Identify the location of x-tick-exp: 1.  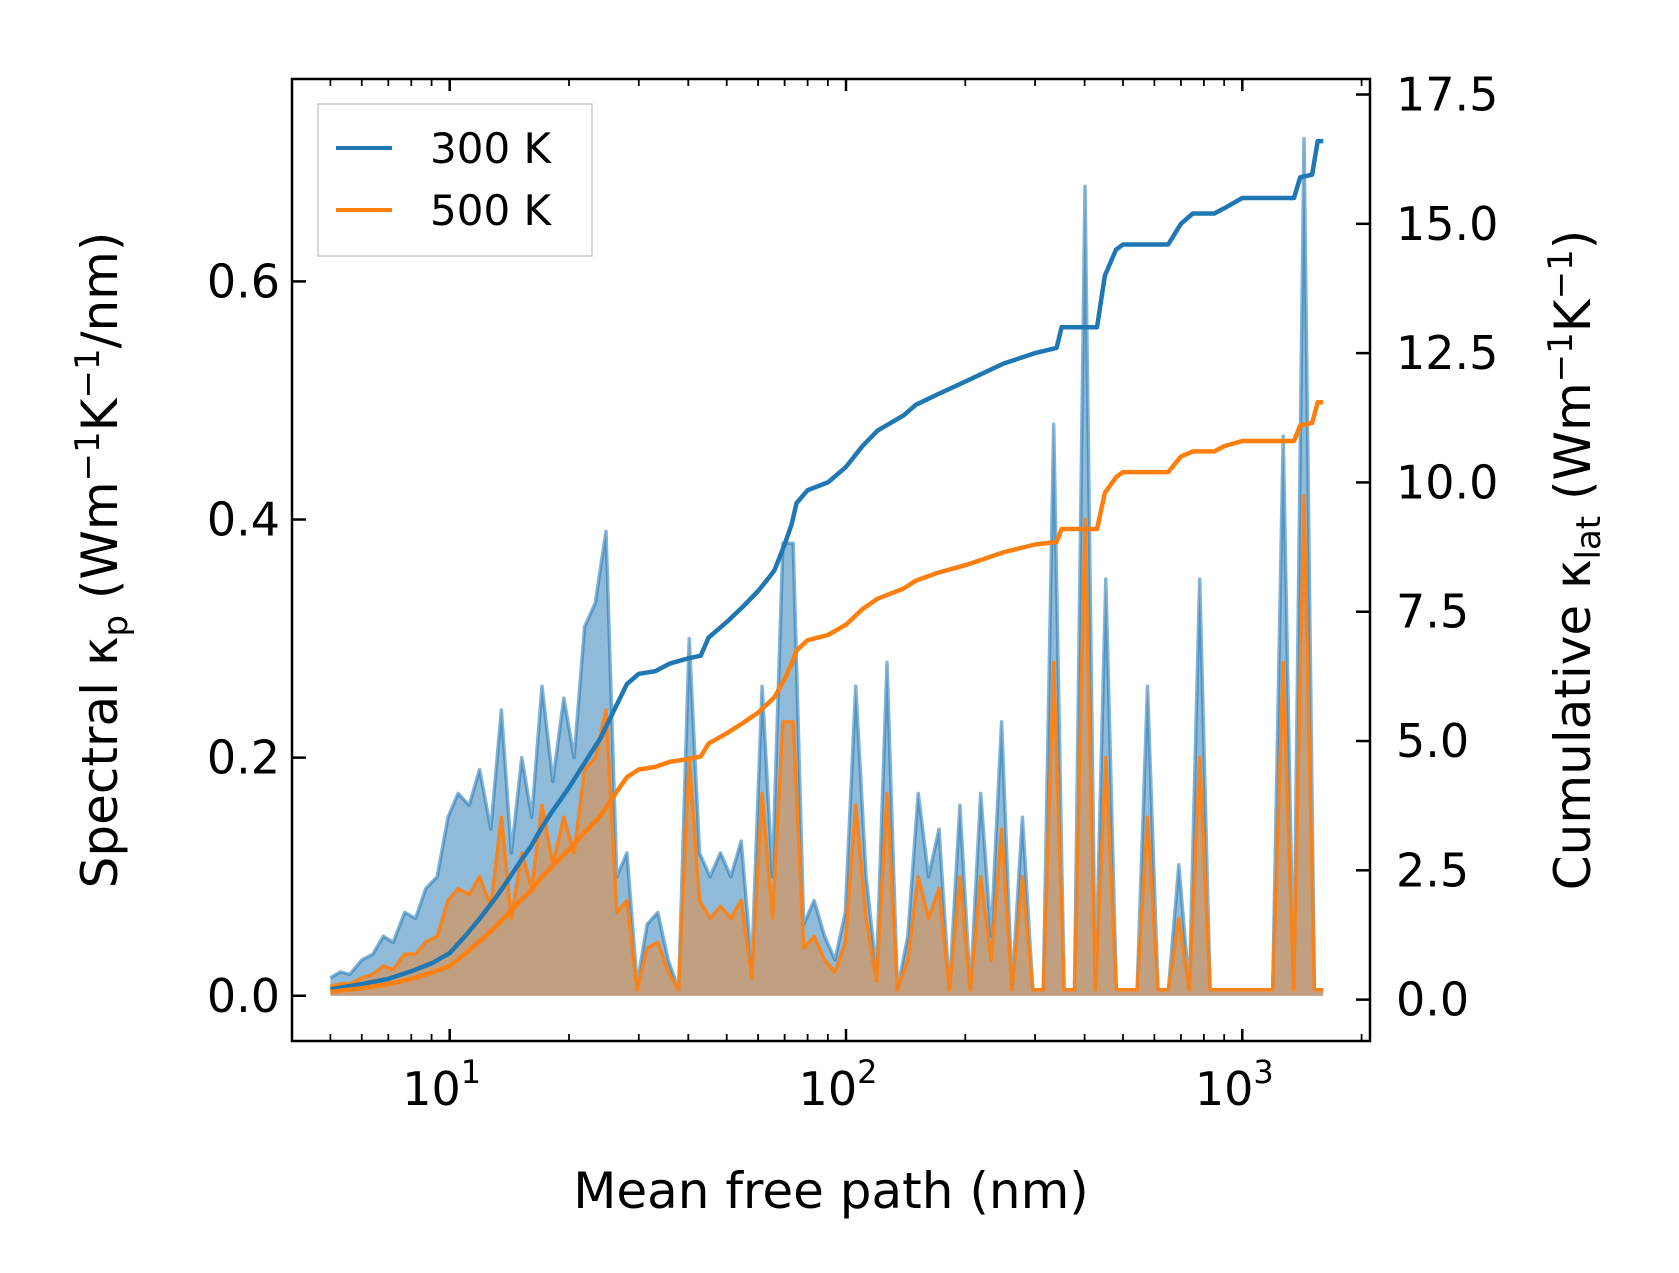
(471, 1072).